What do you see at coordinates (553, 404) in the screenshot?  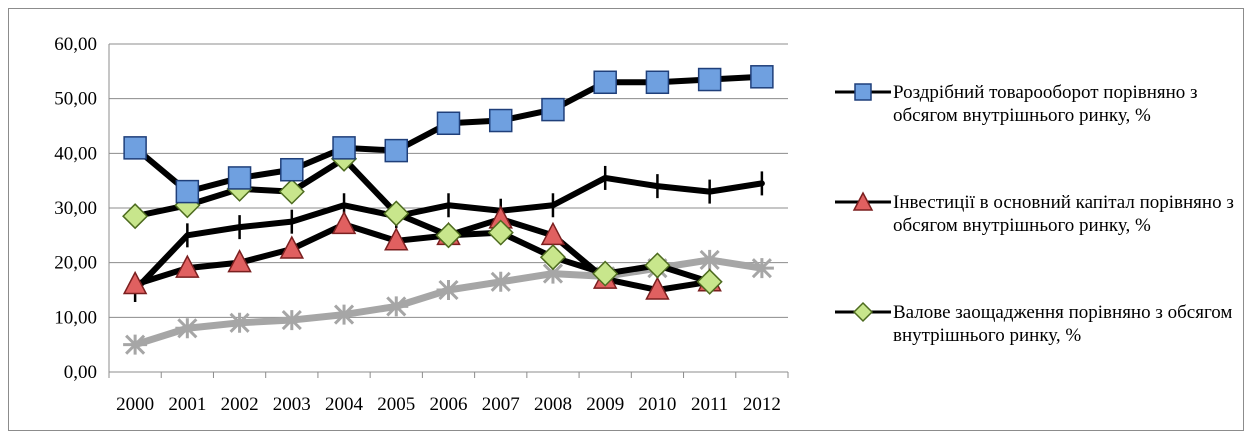 I see `x-tick-label: 2008` at bounding box center [553, 404].